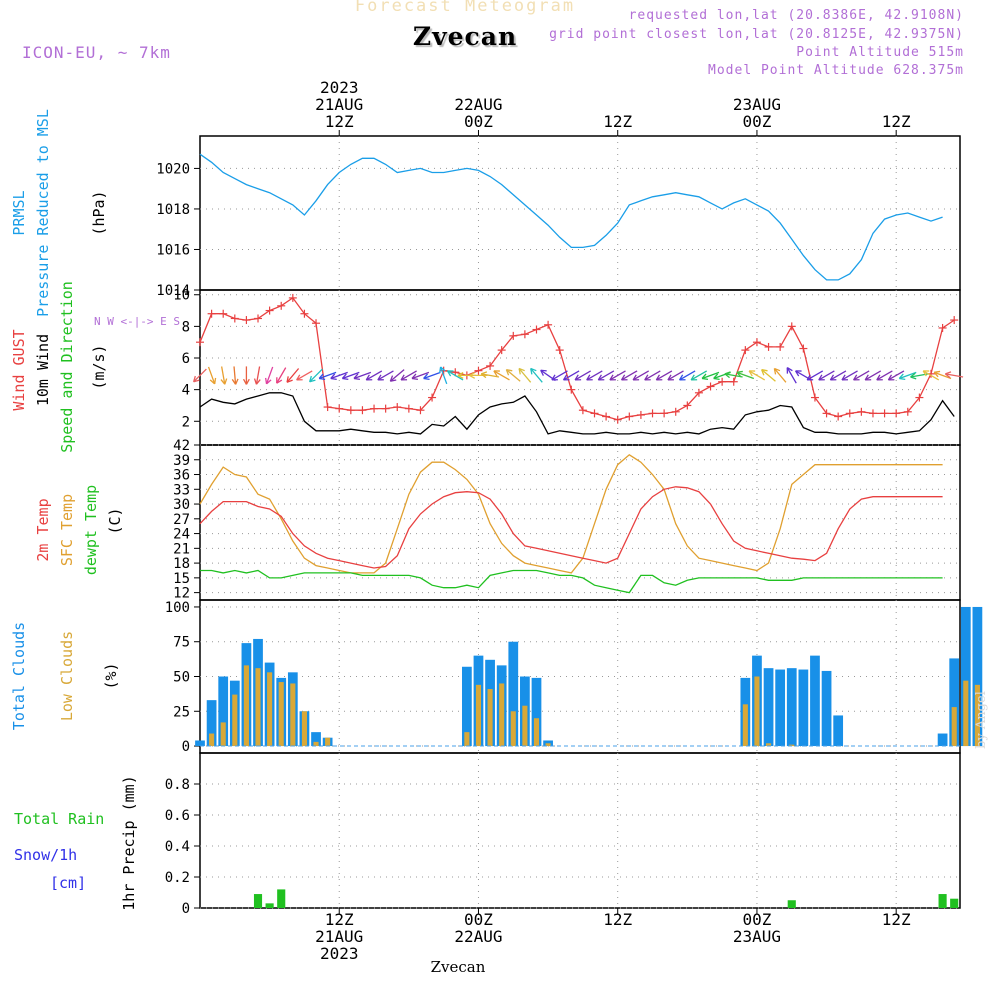  Describe the element at coordinates (981, 720) in the screenshot. I see `watermark: by Angel` at that location.